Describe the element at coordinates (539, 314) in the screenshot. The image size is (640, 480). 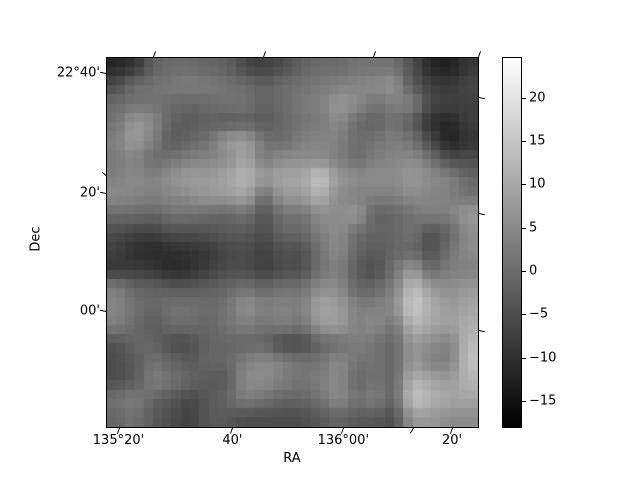
I see `colorbar-tick-label: −5` at that location.